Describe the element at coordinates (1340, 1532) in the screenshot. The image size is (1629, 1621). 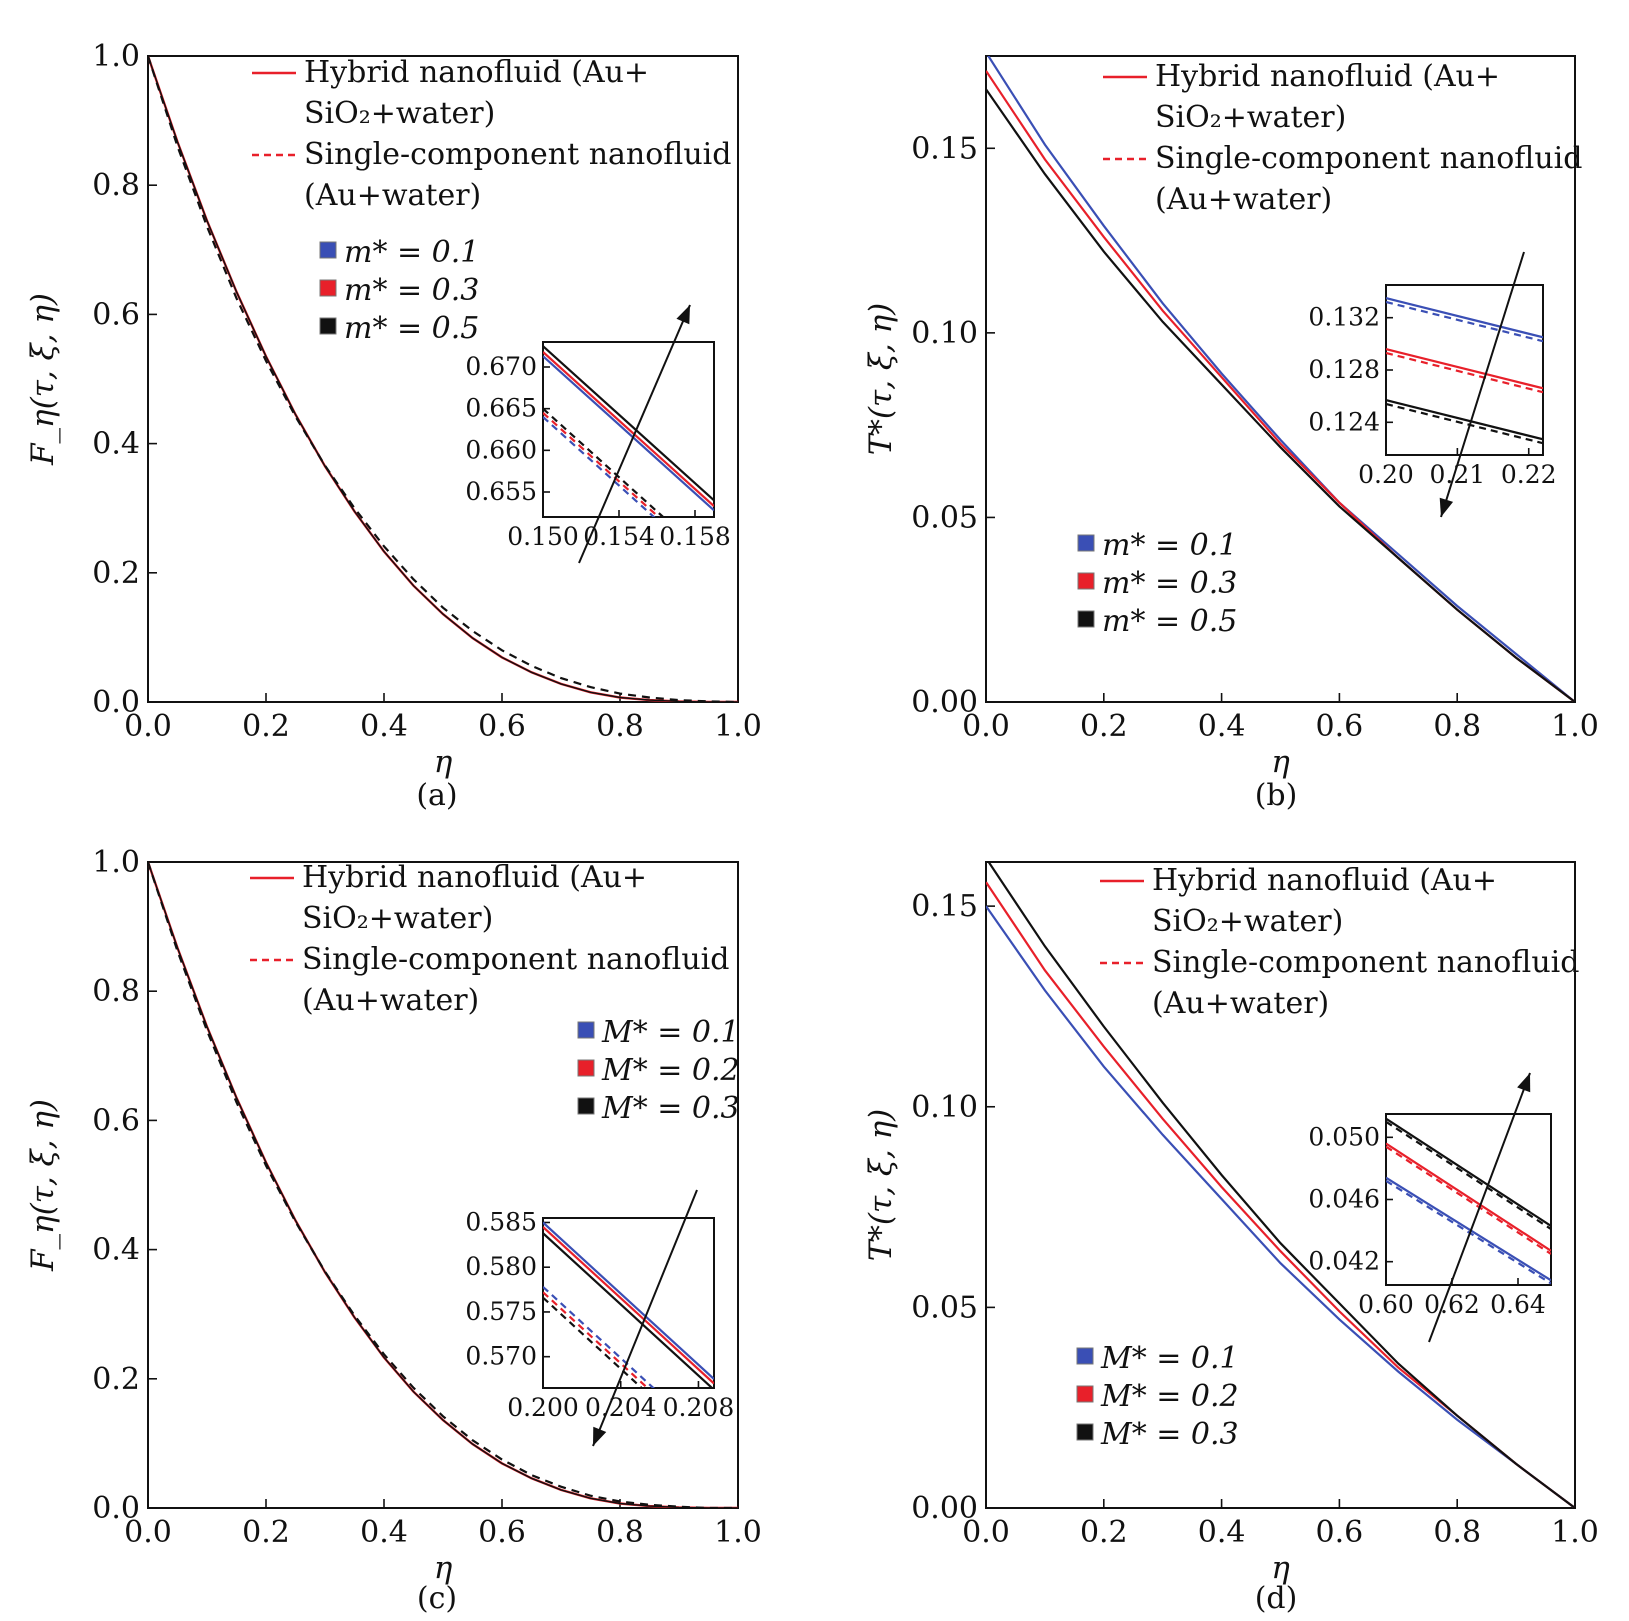
I see `x-tick-label: 0.6` at that location.